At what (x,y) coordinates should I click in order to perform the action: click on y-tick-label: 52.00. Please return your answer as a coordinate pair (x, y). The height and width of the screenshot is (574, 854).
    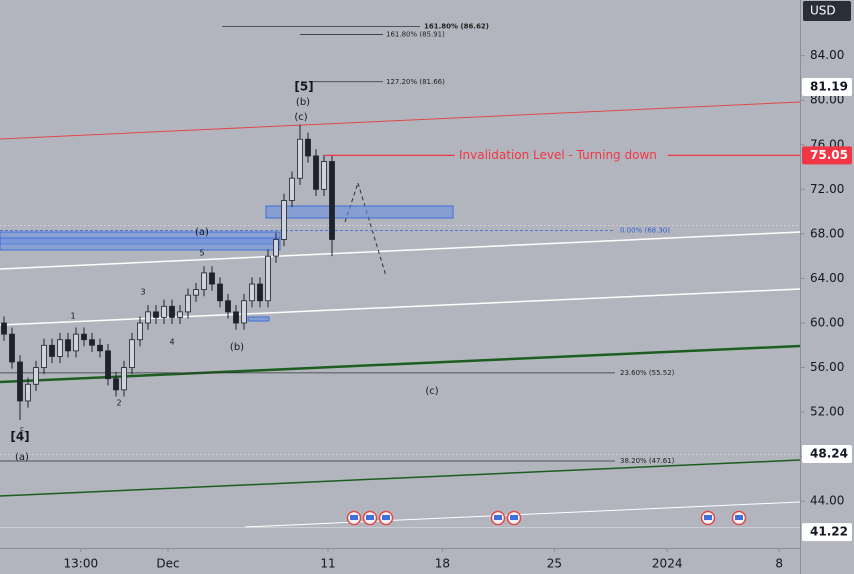
    Looking at the image, I should click on (827, 412).